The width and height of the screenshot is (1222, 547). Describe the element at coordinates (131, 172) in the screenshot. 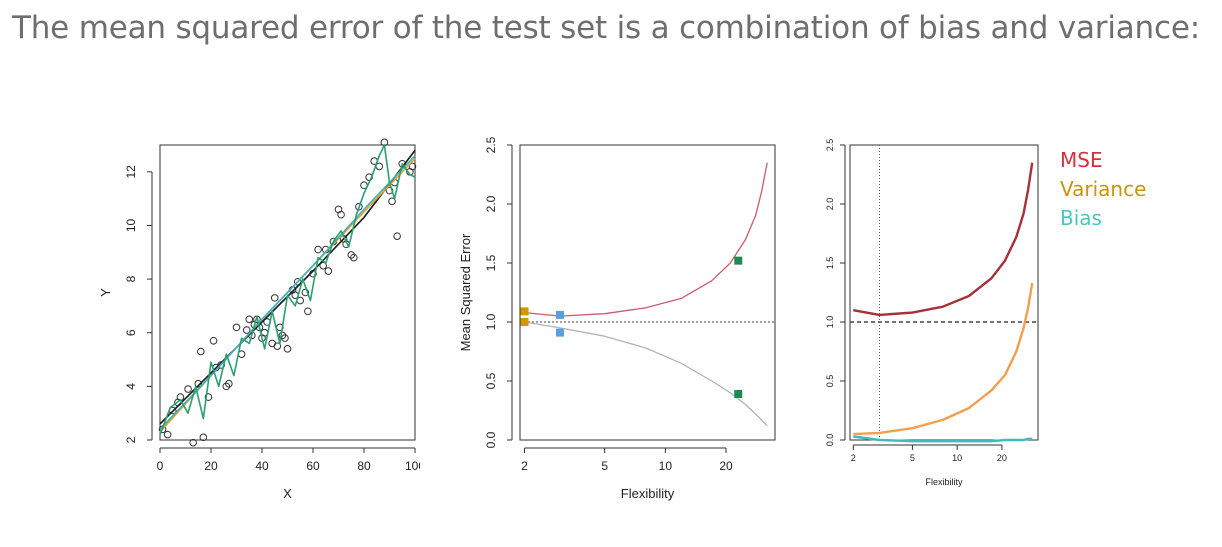

I see `y-tick-label: 12` at that location.